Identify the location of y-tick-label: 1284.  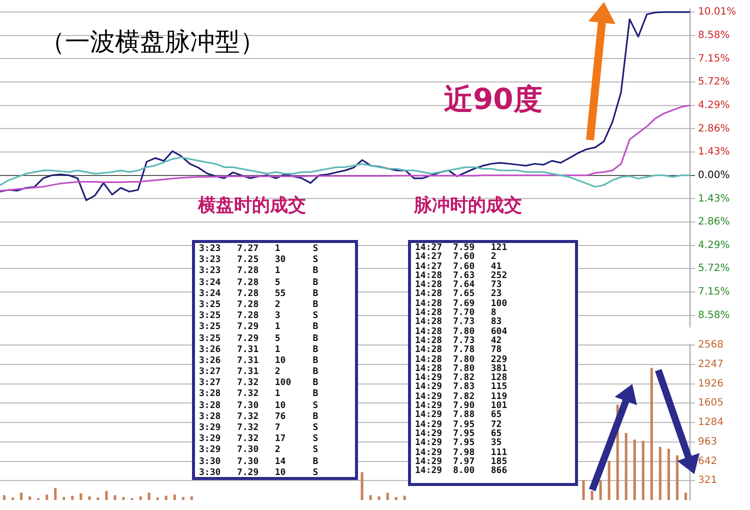
(711, 422).